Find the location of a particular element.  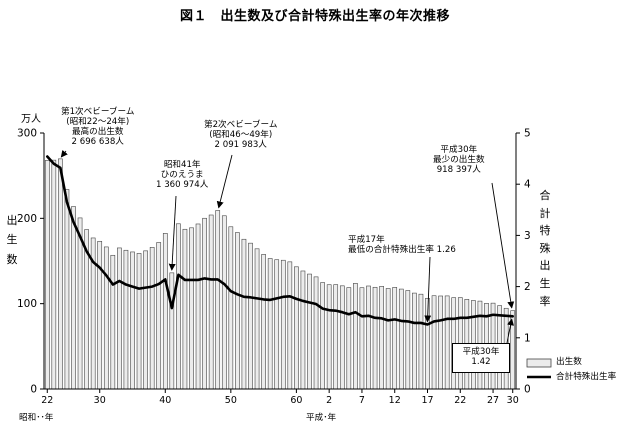

x-tick-label-2018: 30 is located at coordinates (513, 400).